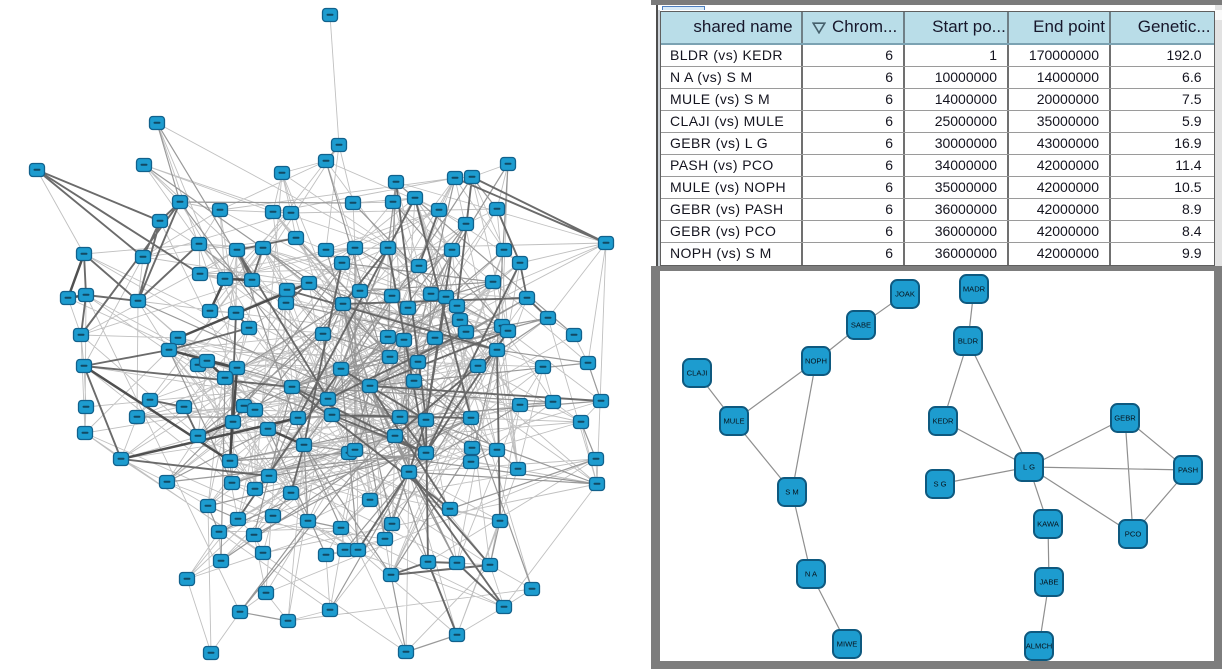  Describe the element at coordinates (1133, 534) in the screenshot. I see `svg-text: PCO` at that location.